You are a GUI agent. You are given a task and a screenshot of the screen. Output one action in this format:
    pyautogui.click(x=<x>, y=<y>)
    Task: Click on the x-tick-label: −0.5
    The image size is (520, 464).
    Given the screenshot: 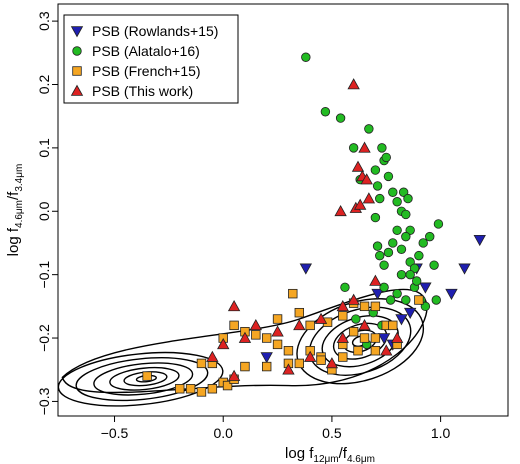 What is the action you would take?
    pyautogui.click(x=115, y=433)
    